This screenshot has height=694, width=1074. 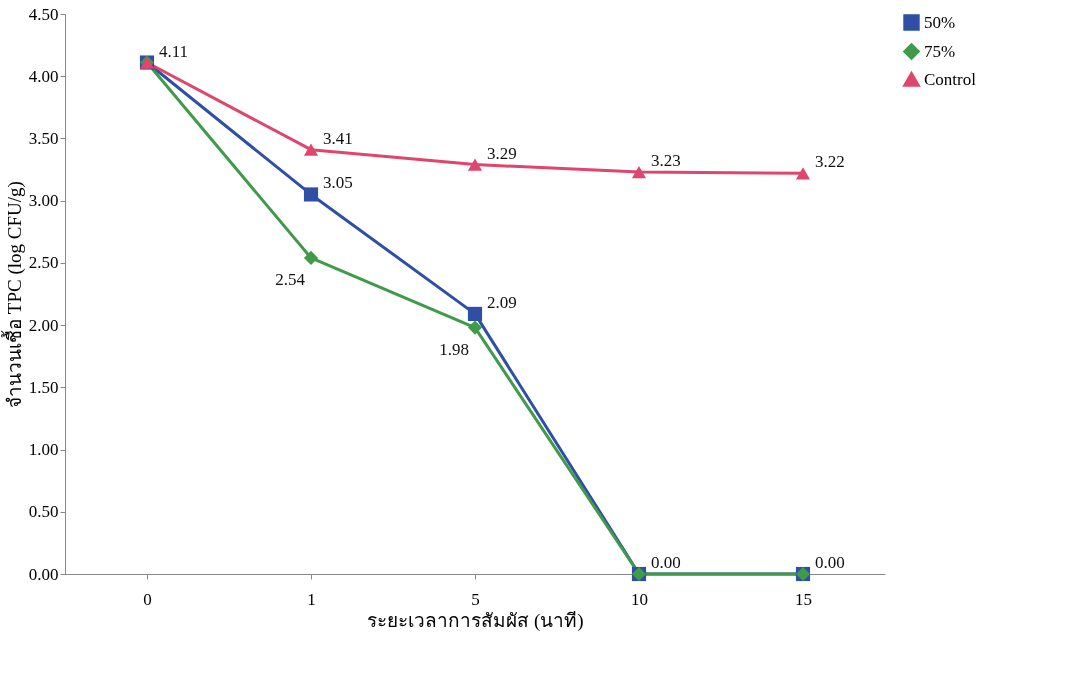 I want to click on x-tick-label: 0, so click(x=147, y=599).